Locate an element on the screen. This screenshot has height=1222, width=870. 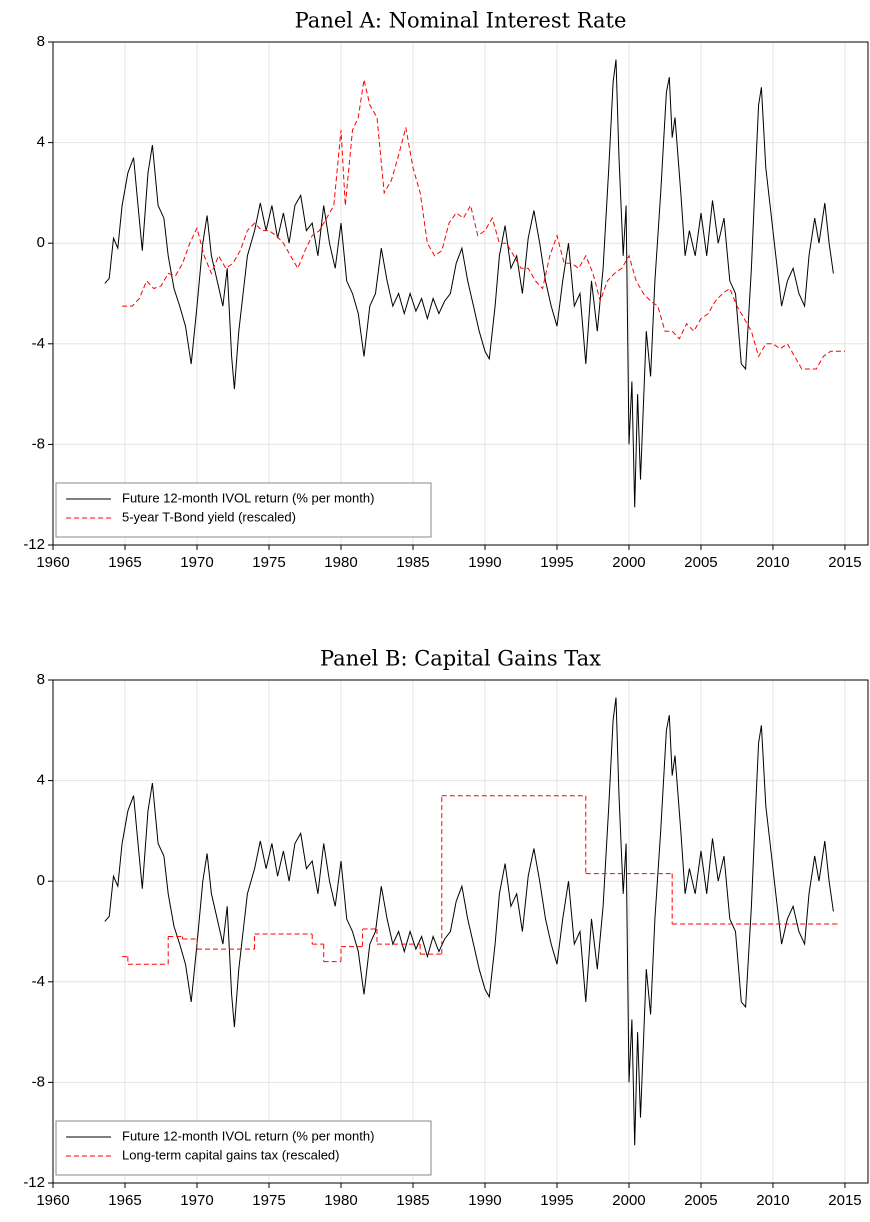
legend-label: Long-term capital gains tax (rescaled) is located at coordinates (231, 1154).